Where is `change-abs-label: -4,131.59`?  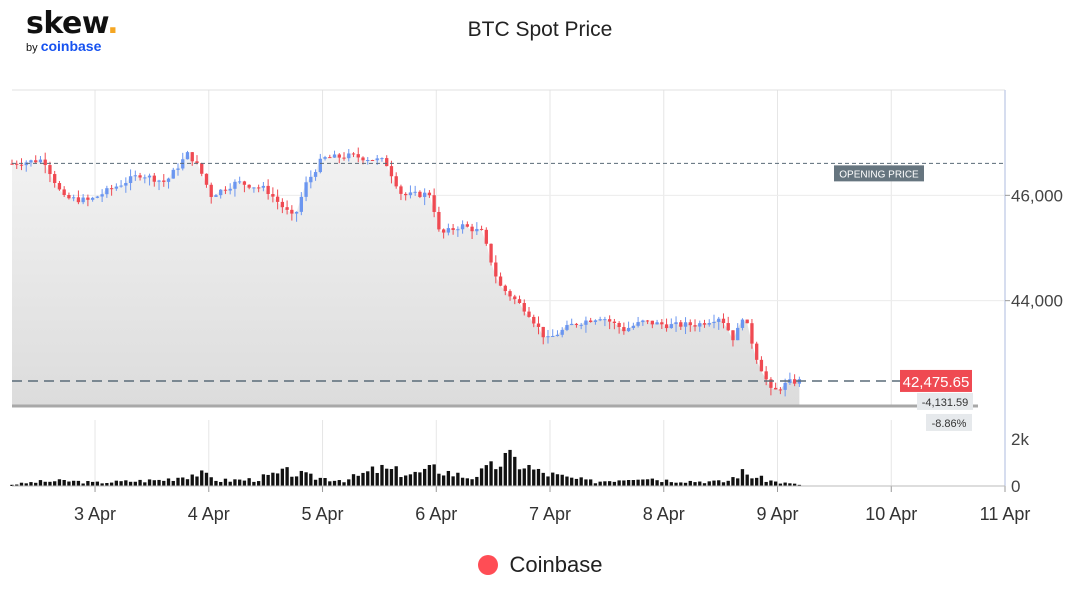 change-abs-label: -4,131.59 is located at coordinates (945, 403).